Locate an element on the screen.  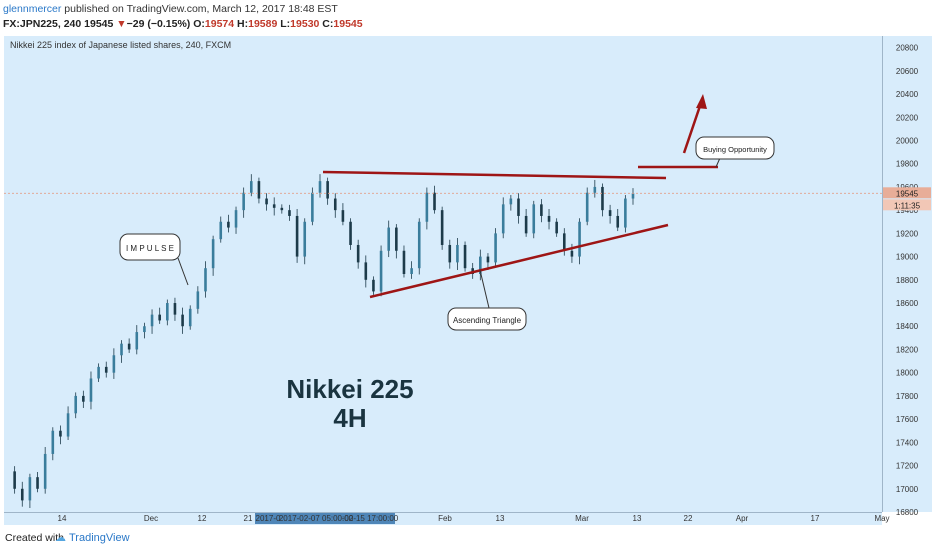
crosshair-time-highlight is located at coordinates (325, 518).